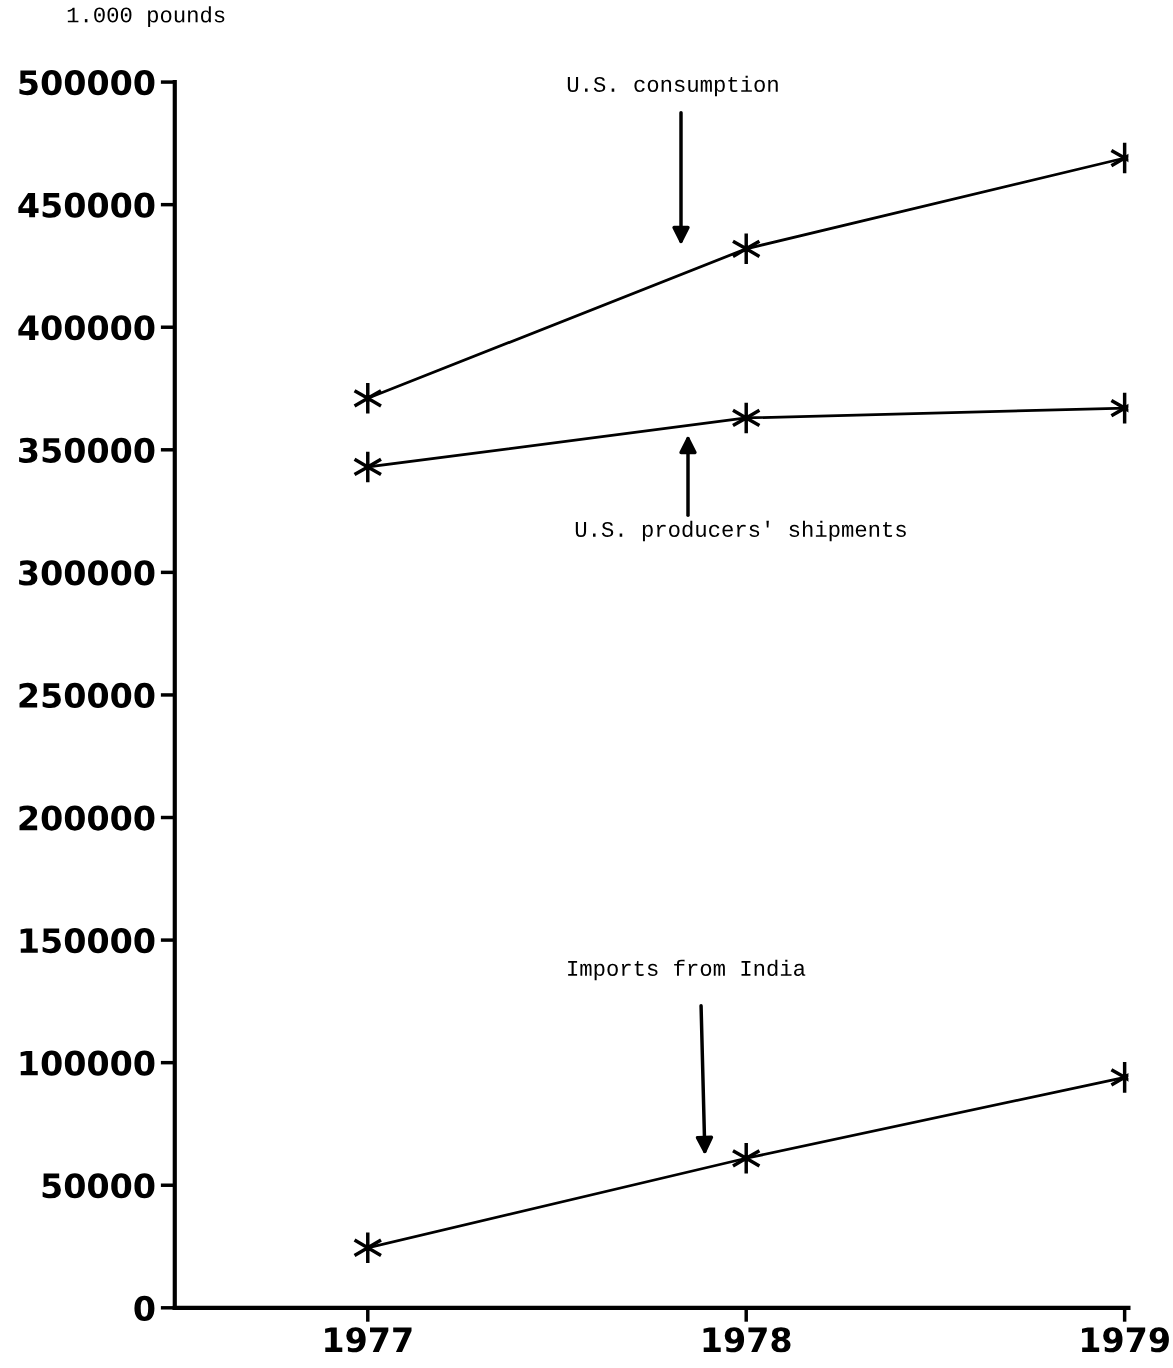 This screenshot has width=1173, height=1368. What do you see at coordinates (98, 1186) in the screenshot?
I see `y-tick-label: 50000` at bounding box center [98, 1186].